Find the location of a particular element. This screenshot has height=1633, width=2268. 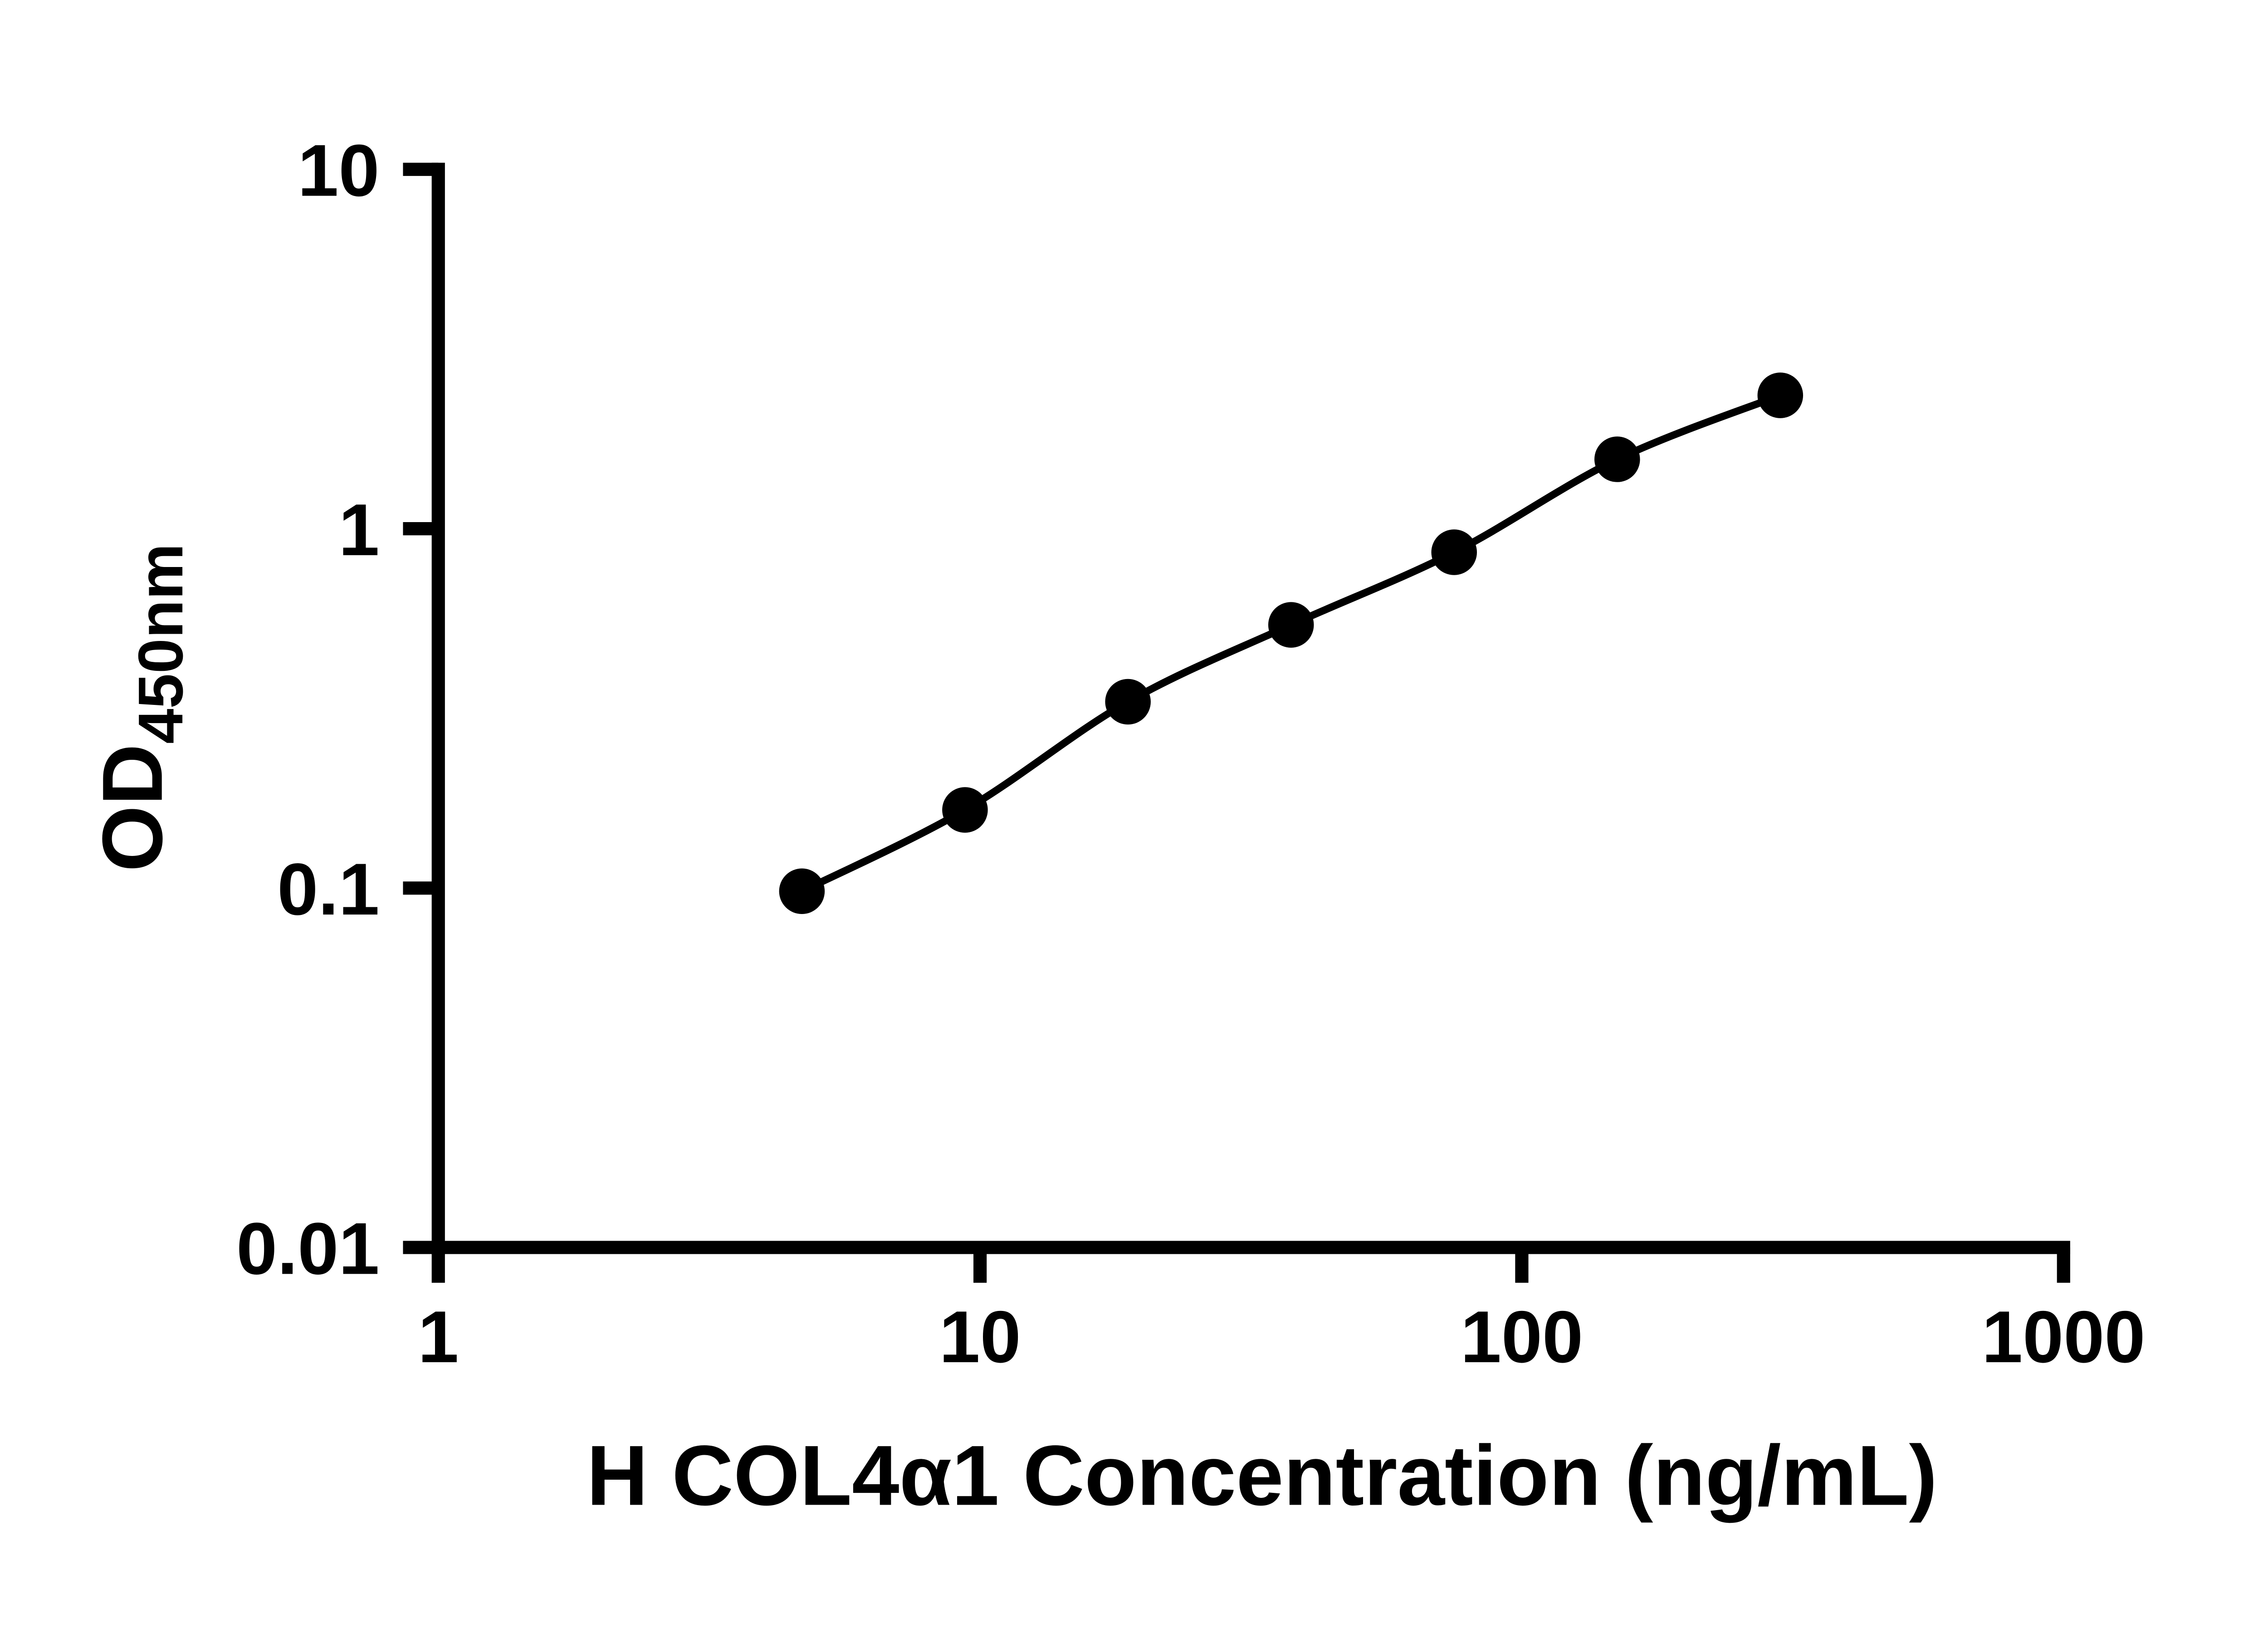

x-axis-title: H COL4α1 Concentration (ng/mL) is located at coordinates (1262, 1475).